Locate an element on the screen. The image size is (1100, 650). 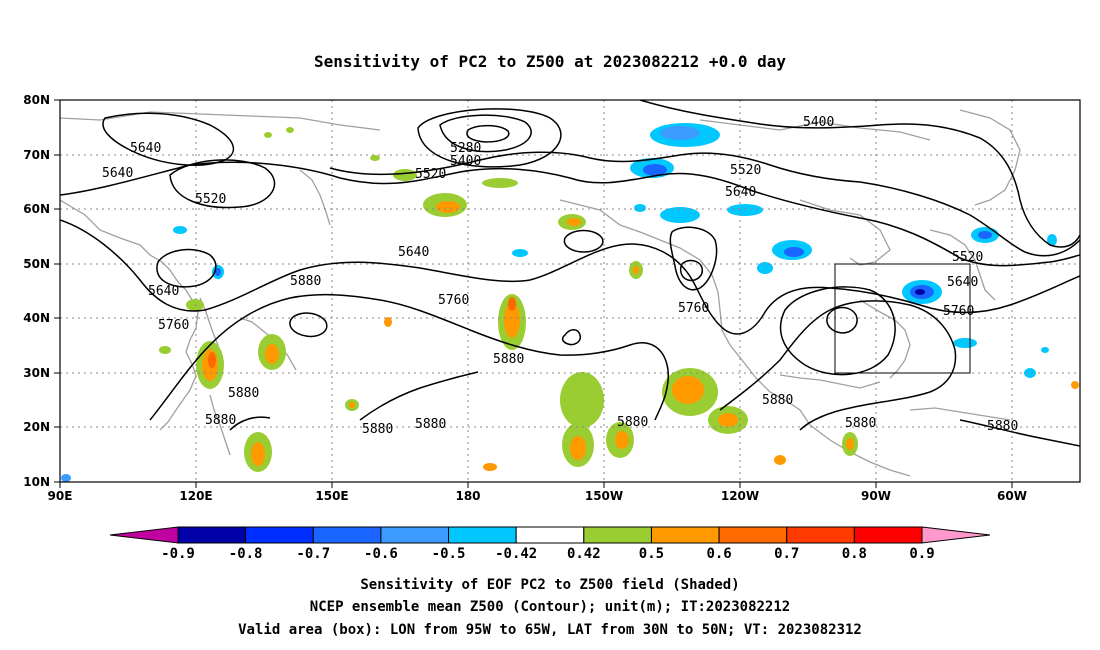
coast-greenland is located at coordinates (990, 157).